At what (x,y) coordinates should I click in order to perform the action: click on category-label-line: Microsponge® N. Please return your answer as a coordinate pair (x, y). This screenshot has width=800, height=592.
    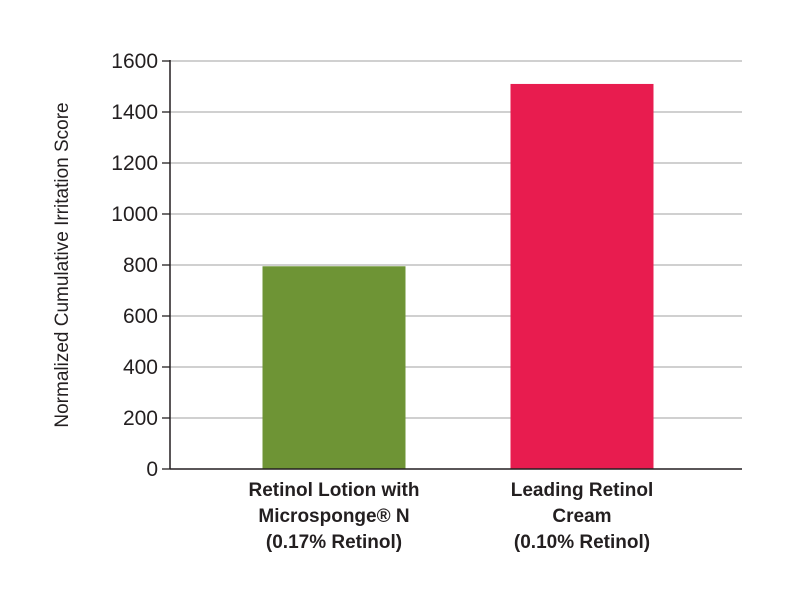
    Looking at the image, I should click on (334, 516).